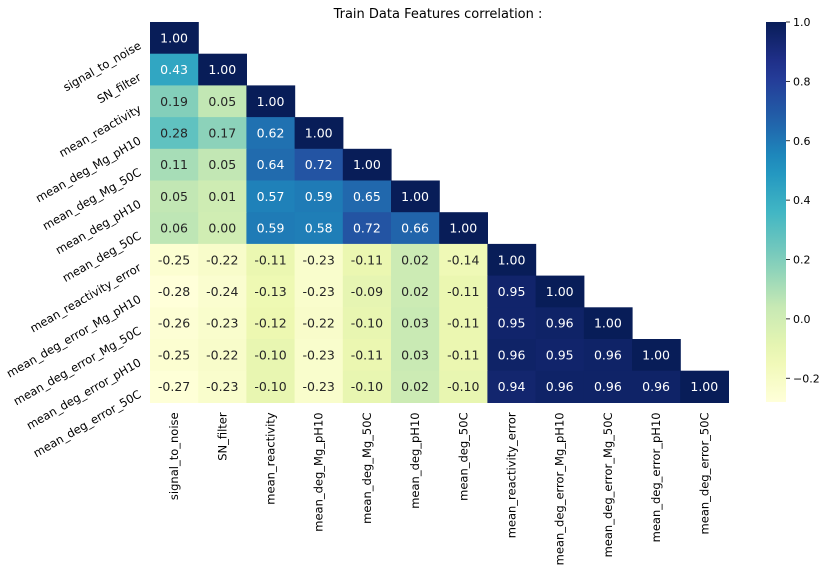 Image resolution: width=828 pixels, height=567 pixels. What do you see at coordinates (704, 473) in the screenshot?
I see `x-tick-label: mean_deg_error_50C` at bounding box center [704, 473].